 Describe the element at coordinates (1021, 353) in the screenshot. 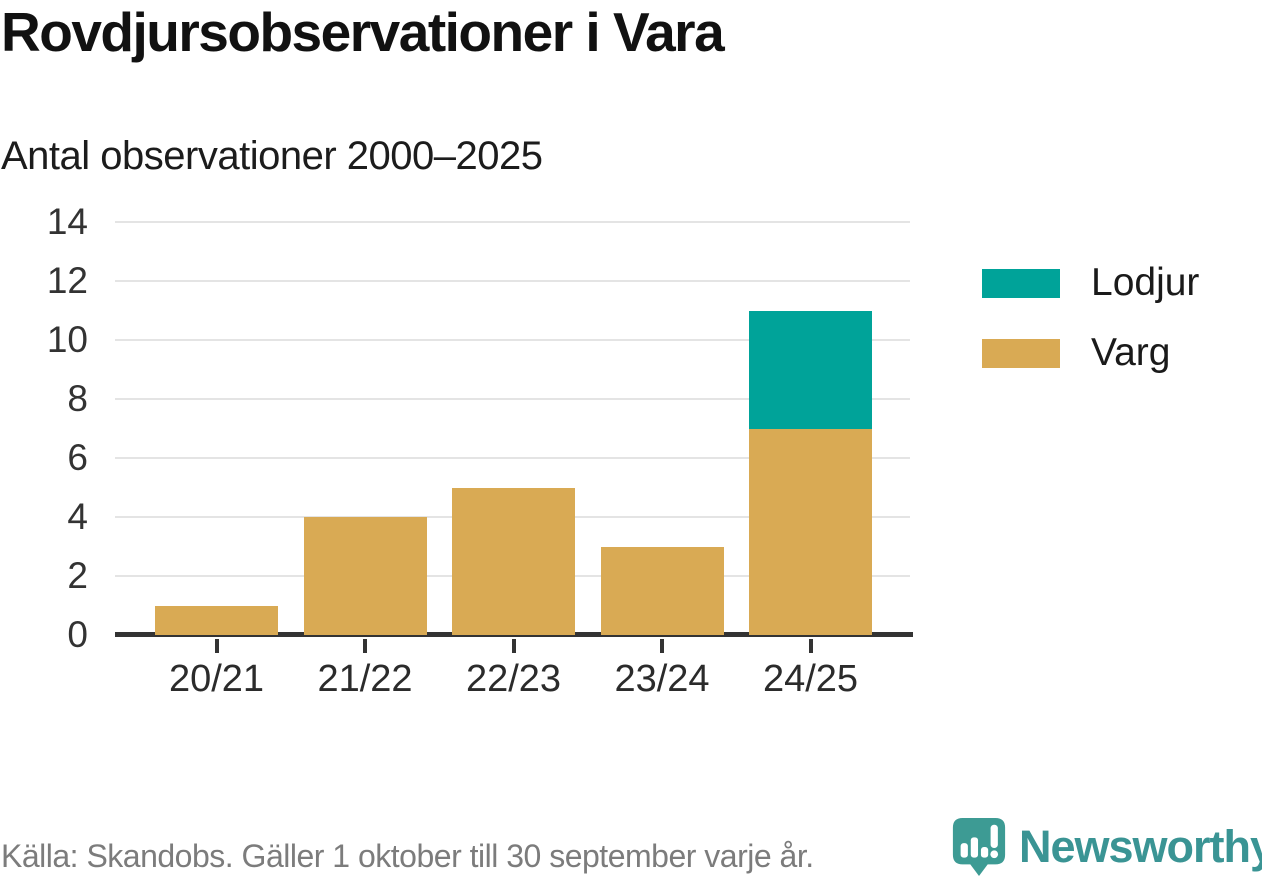

I see `legend-swatch-varg` at that location.